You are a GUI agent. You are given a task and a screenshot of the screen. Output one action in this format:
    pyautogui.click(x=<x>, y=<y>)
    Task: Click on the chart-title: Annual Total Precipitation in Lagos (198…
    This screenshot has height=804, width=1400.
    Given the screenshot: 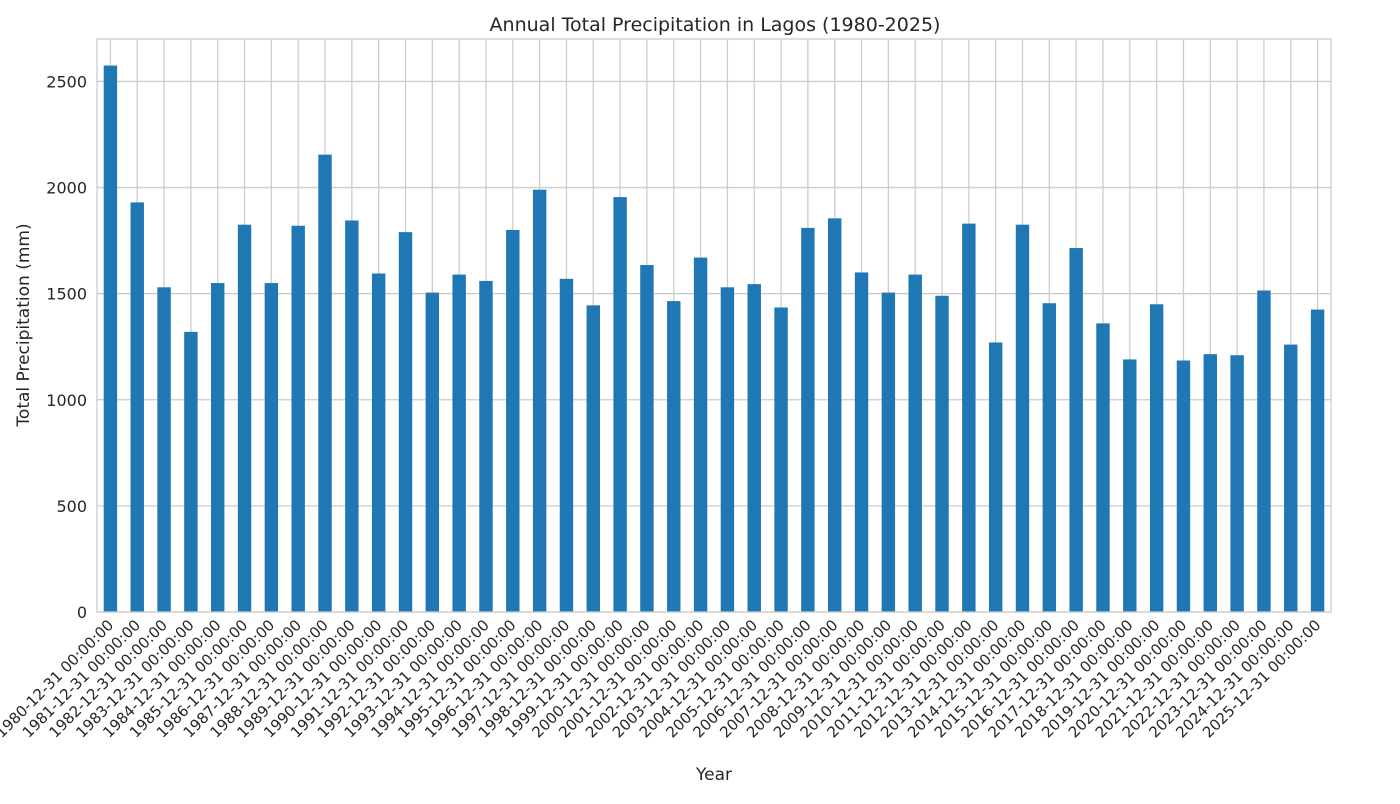 What is the action you would take?
    pyautogui.click(x=715, y=25)
    